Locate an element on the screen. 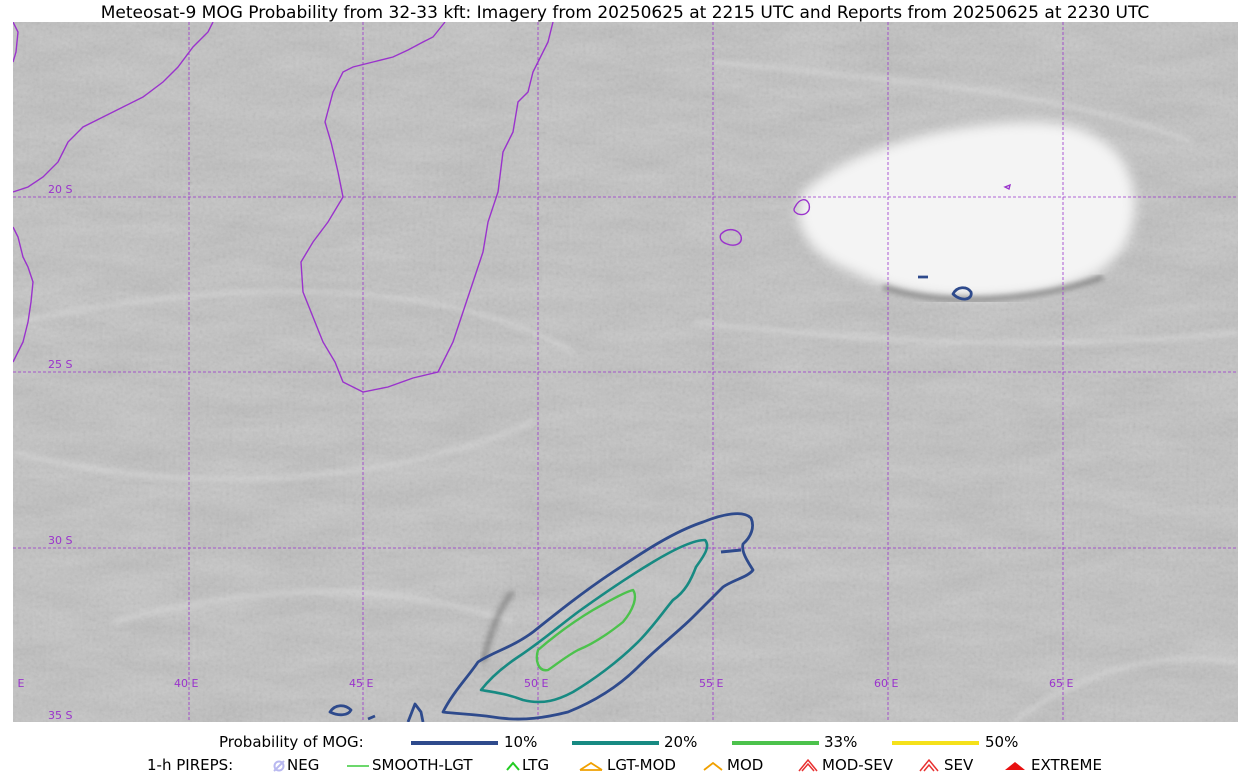  lgt-mod-icon is located at coordinates (591, 766).